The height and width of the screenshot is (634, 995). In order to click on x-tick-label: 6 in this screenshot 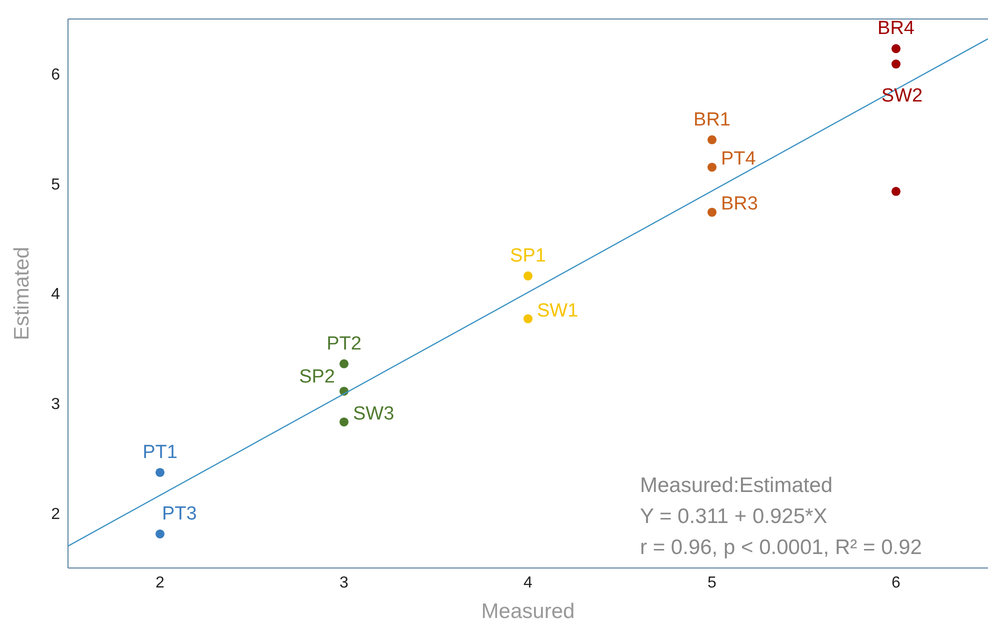, I will do `click(896, 583)`.